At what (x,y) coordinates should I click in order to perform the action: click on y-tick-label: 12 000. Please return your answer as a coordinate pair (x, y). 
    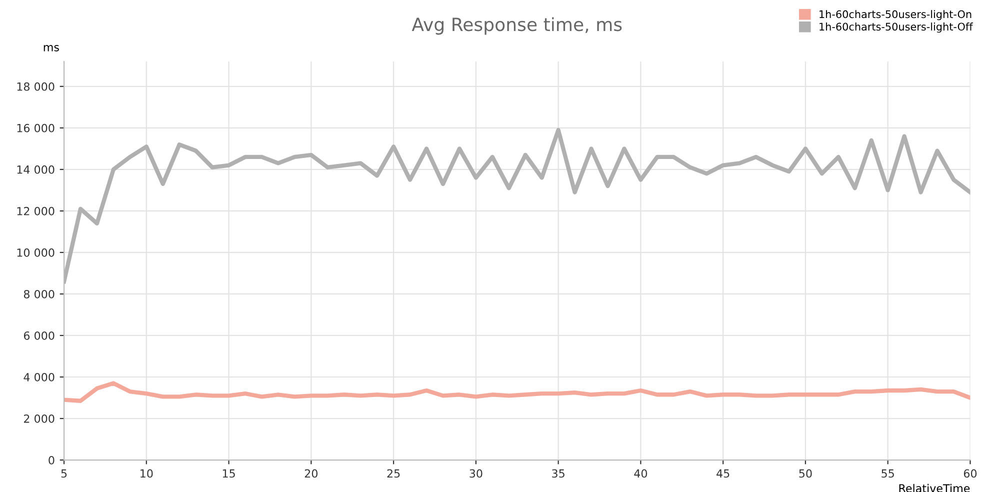
    Looking at the image, I should click on (35, 211).